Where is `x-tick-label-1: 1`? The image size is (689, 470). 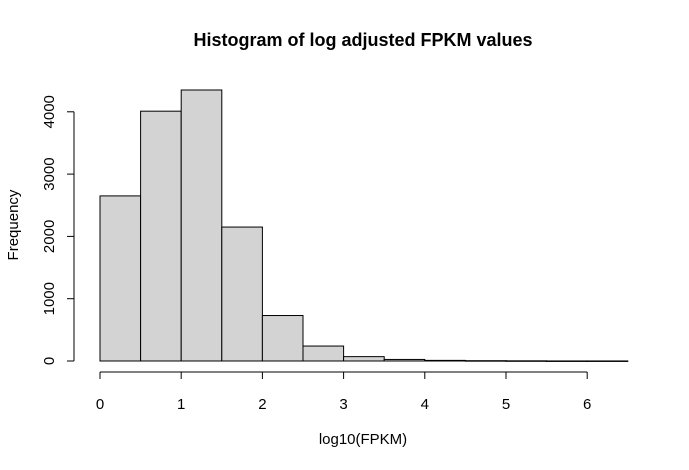
x-tick-label-1: 1 is located at coordinates (181, 404).